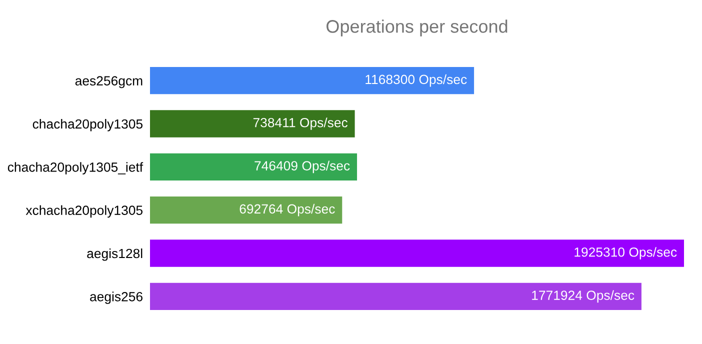 Image resolution: width=702 pixels, height=344 pixels. What do you see at coordinates (87, 125) in the screenshot?
I see `y-tick-label: chacha20poly1305` at bounding box center [87, 125].